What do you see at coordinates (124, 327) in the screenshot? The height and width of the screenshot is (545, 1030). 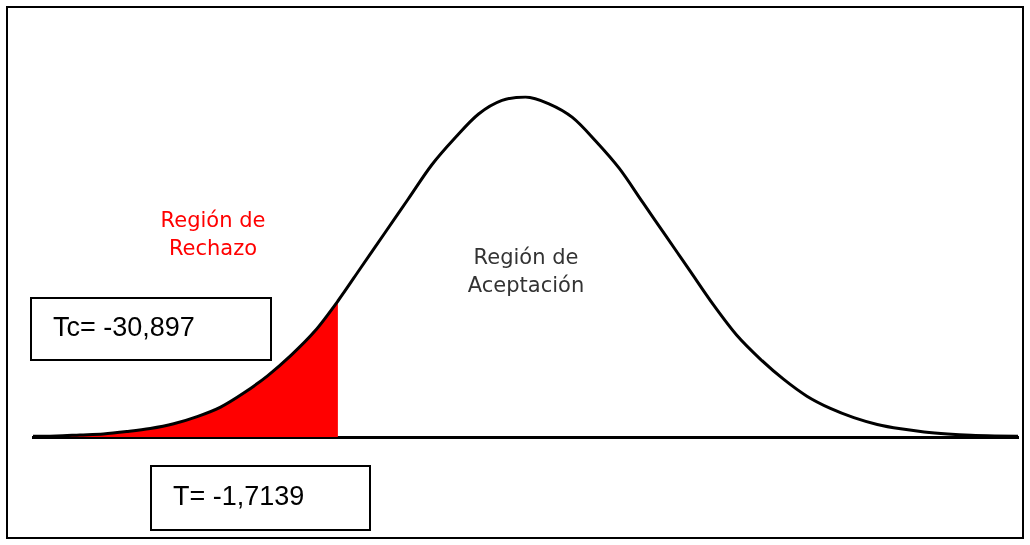 I see `annotation: Tc= -30,897` at bounding box center [124, 327].